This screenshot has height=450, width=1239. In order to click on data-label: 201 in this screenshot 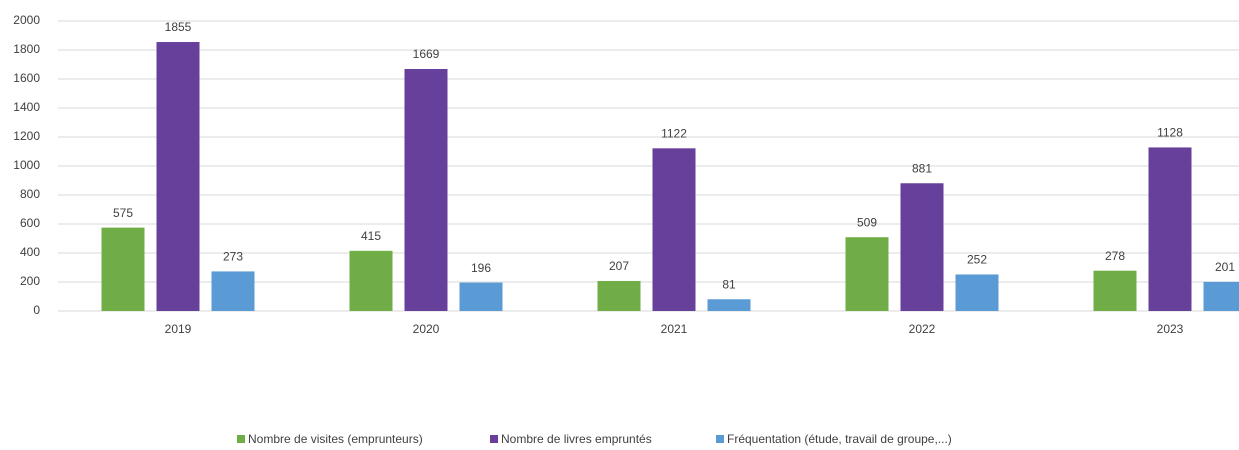, I will do `click(1225, 267)`.